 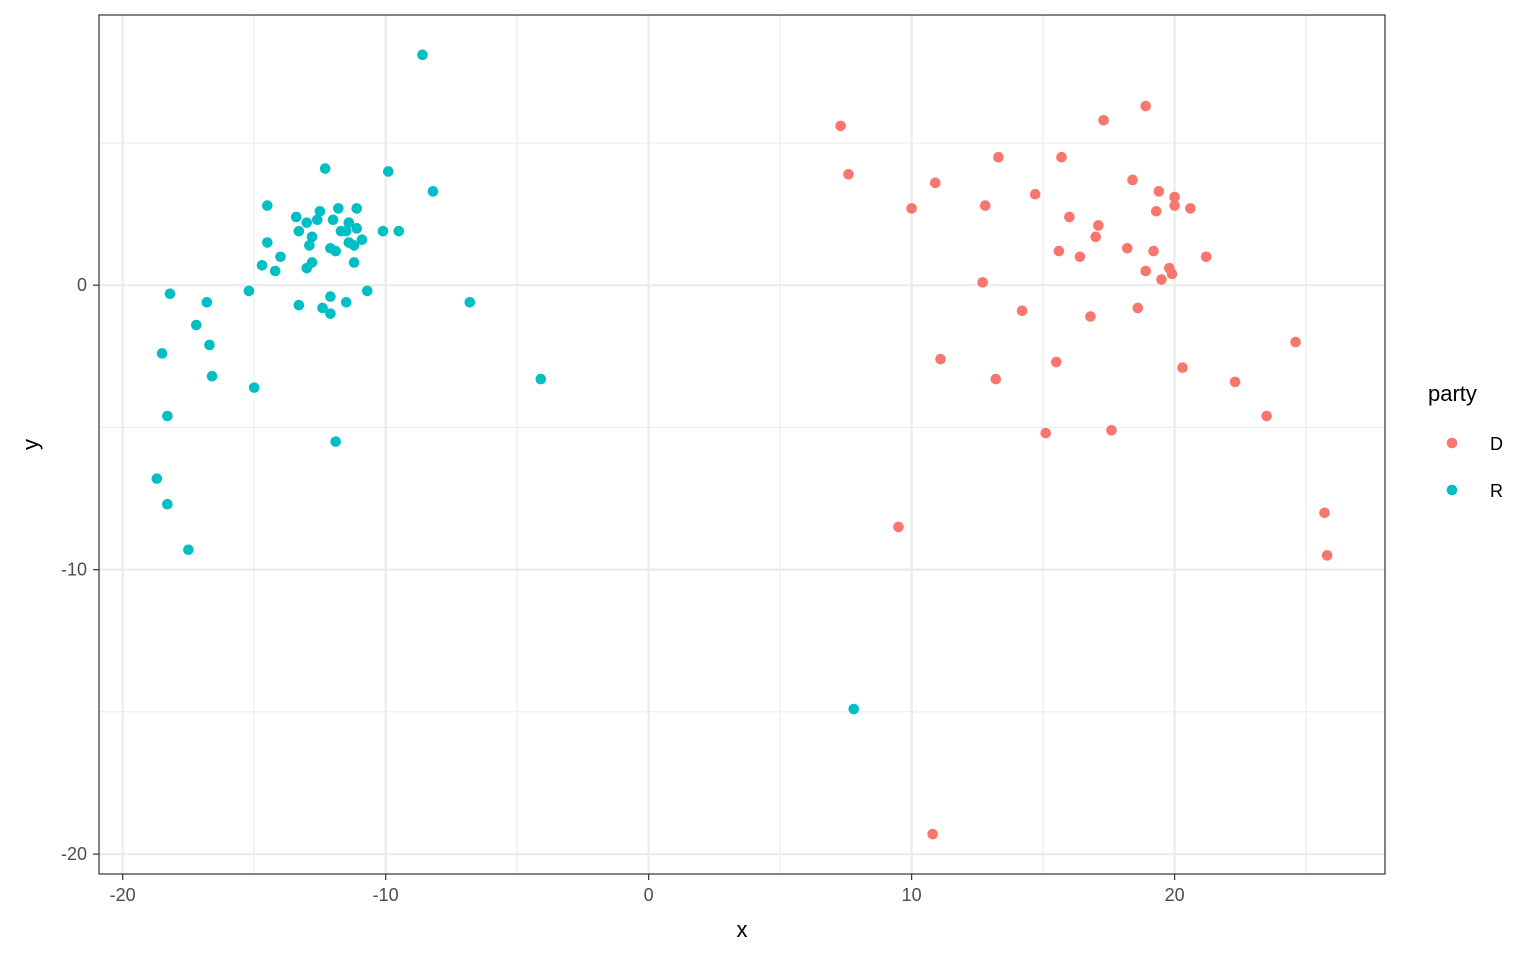 I want to click on legend: party DR, so click(x=1465, y=441).